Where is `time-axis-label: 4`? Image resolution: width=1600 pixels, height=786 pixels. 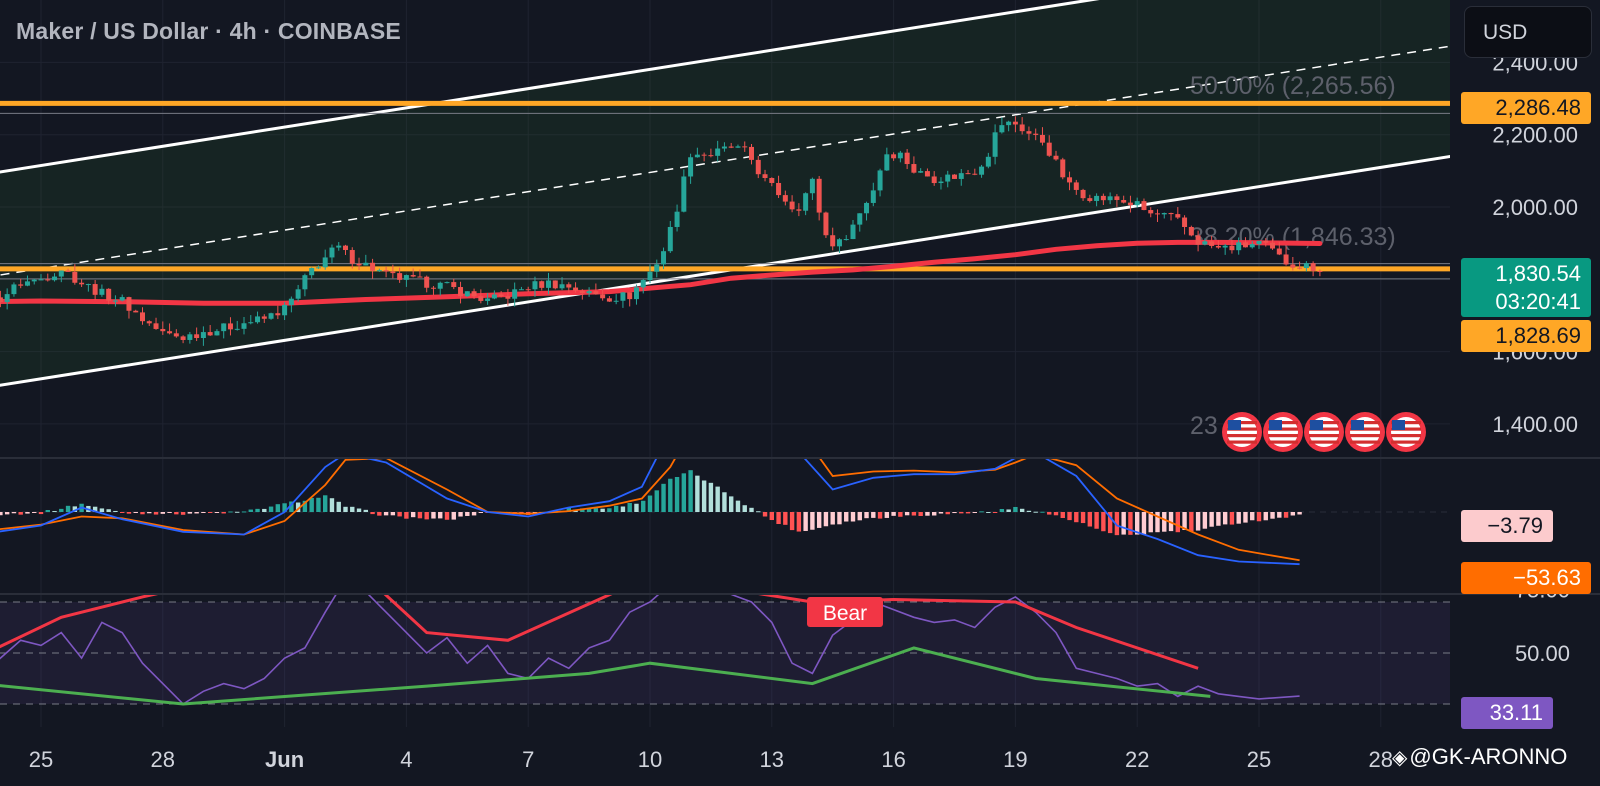
time-axis-label: 4 is located at coordinates (406, 759).